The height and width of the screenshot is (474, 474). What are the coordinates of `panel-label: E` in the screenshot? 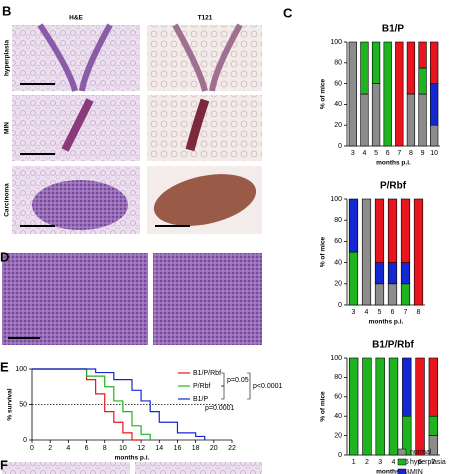 It's located at (4, 366).